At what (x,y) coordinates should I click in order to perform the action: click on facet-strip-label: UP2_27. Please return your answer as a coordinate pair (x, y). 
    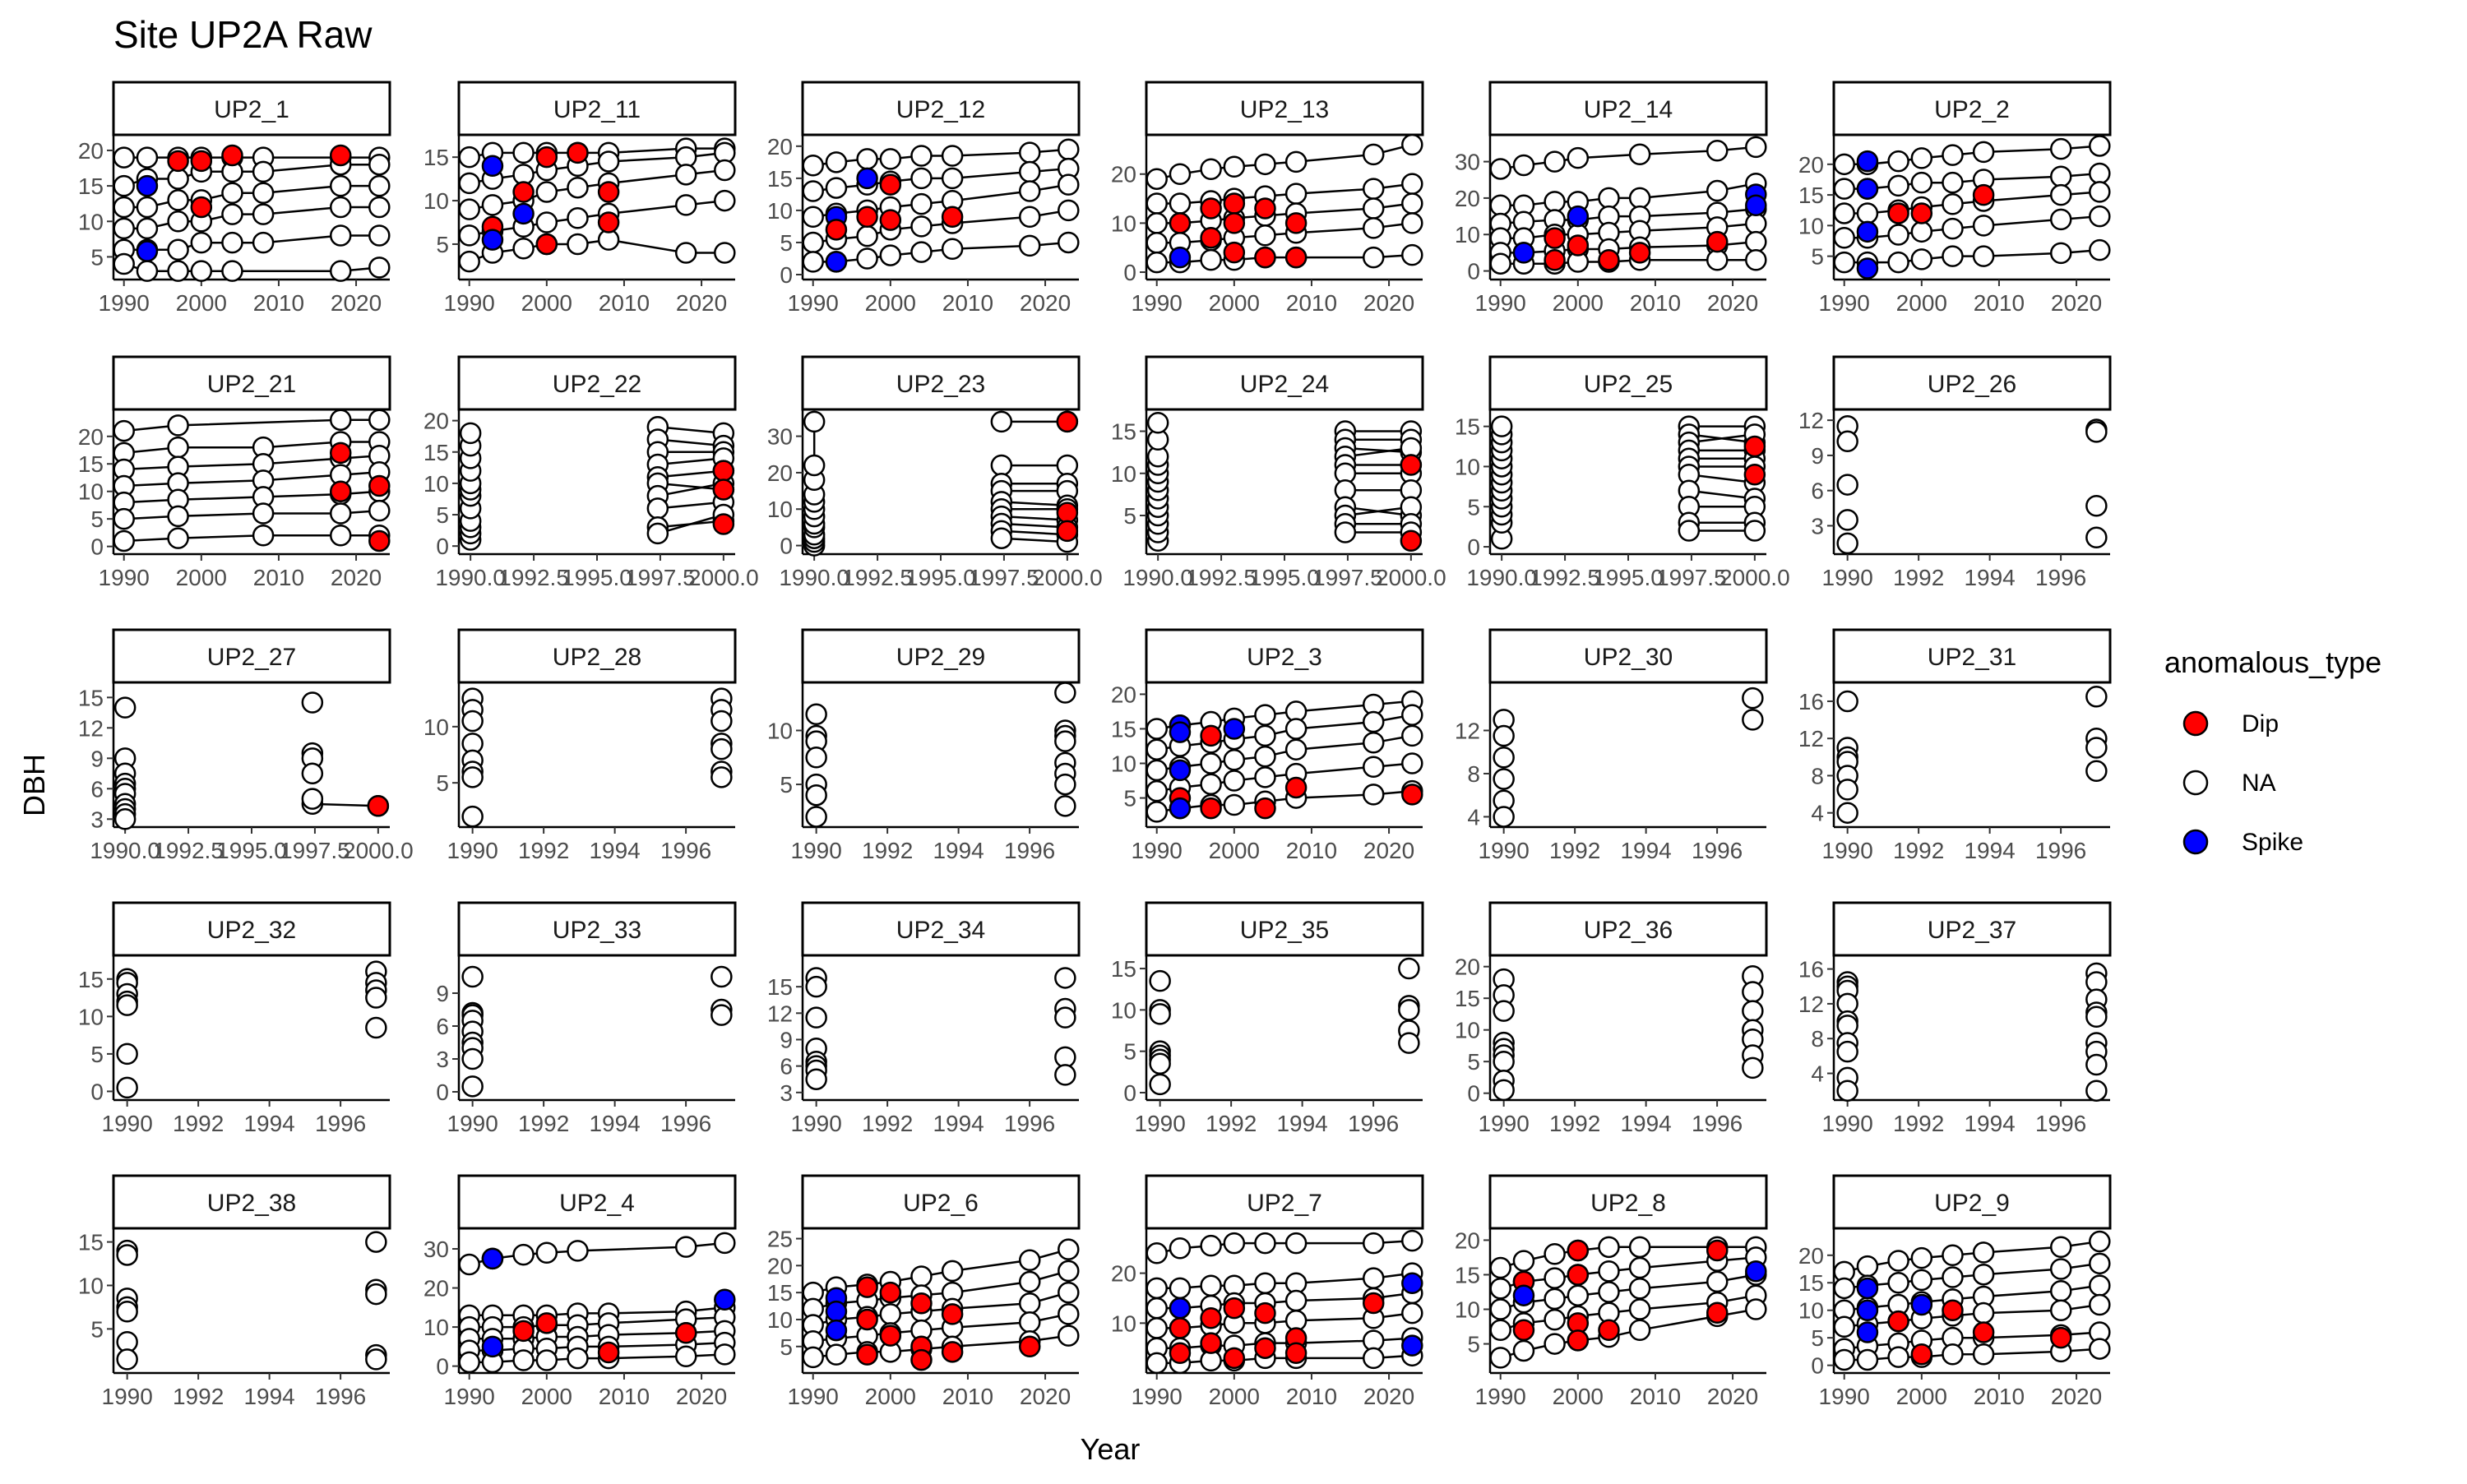
    Looking at the image, I should click on (252, 657).